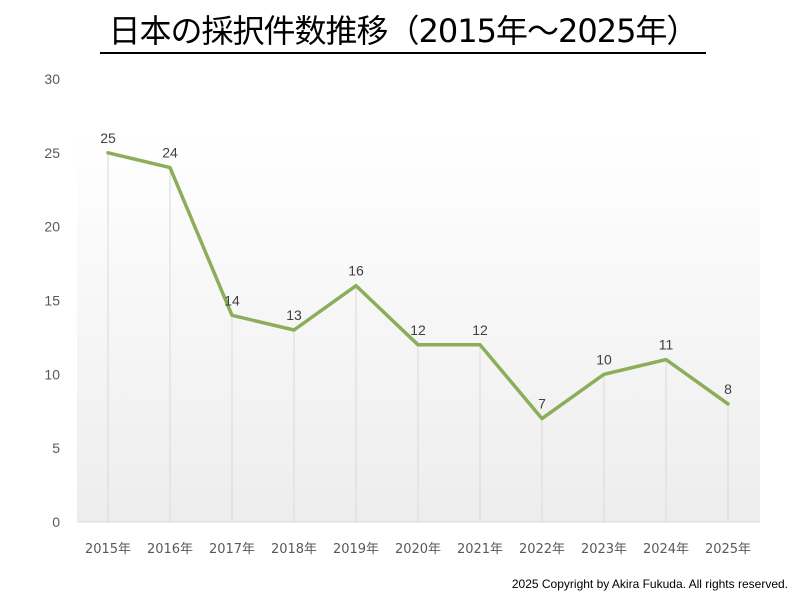 The height and width of the screenshot is (600, 800). What do you see at coordinates (170, 549) in the screenshot?
I see `x-tick-label: 2016年` at bounding box center [170, 549].